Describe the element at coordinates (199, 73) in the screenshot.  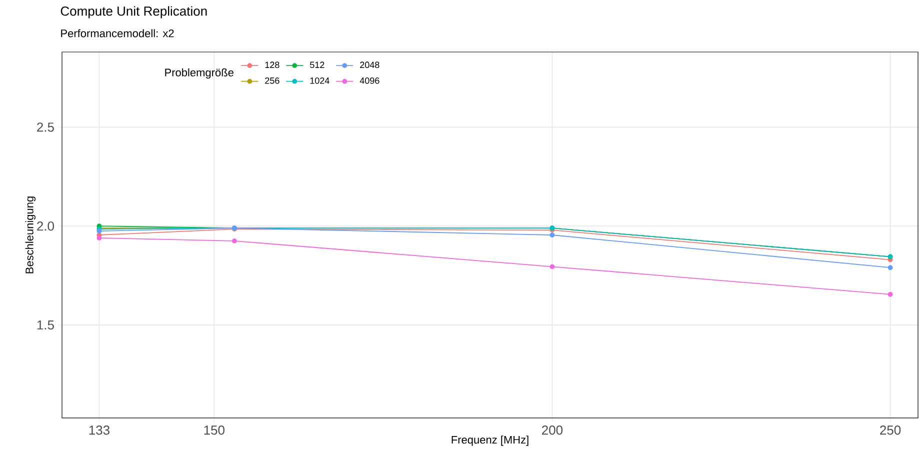
I see `legend-title: Problemgröße` at that location.